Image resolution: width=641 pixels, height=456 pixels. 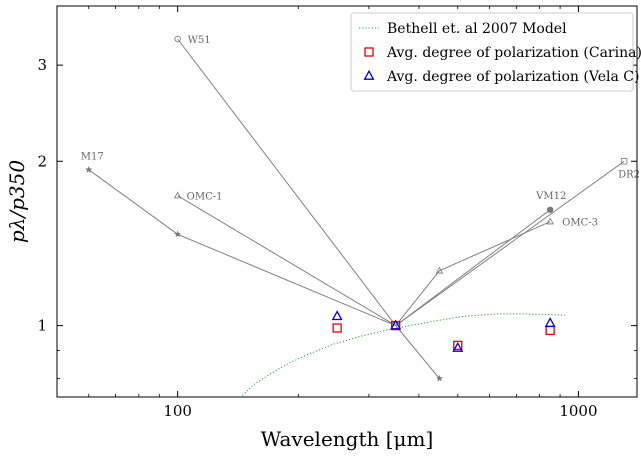 I want to click on legend-box, so click(x=492, y=52).